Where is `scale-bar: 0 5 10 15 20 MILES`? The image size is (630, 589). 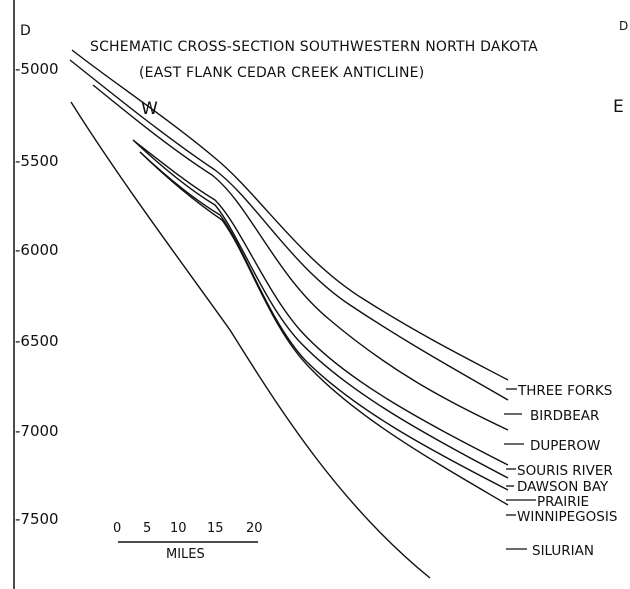
scale-bar: 0 5 10 15 20 MILES is located at coordinates (188, 541).